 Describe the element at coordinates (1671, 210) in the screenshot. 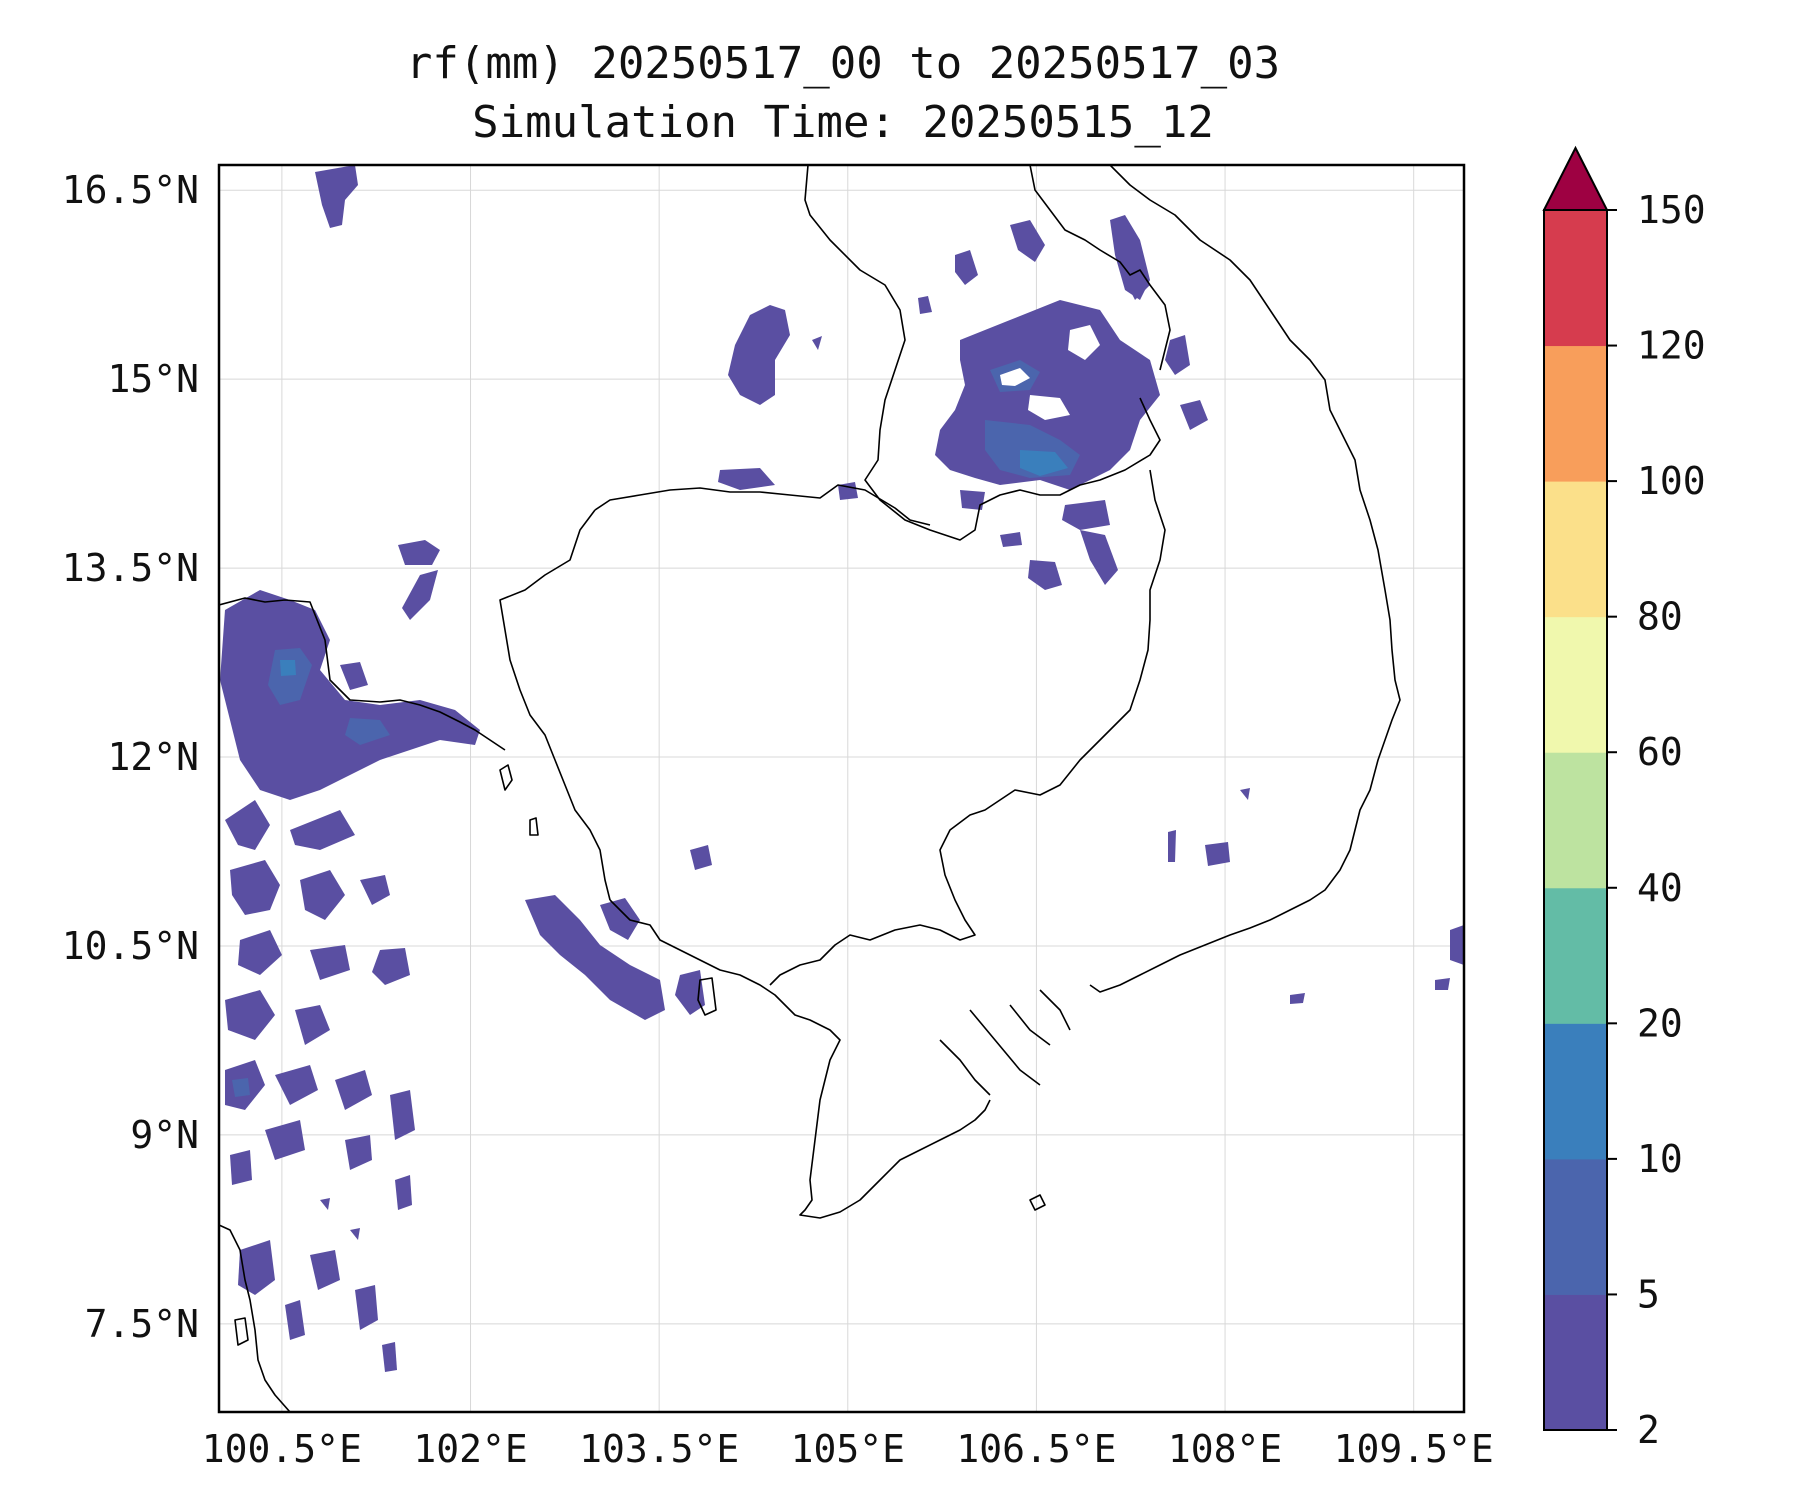

I see `colorbar-label: 150` at that location.